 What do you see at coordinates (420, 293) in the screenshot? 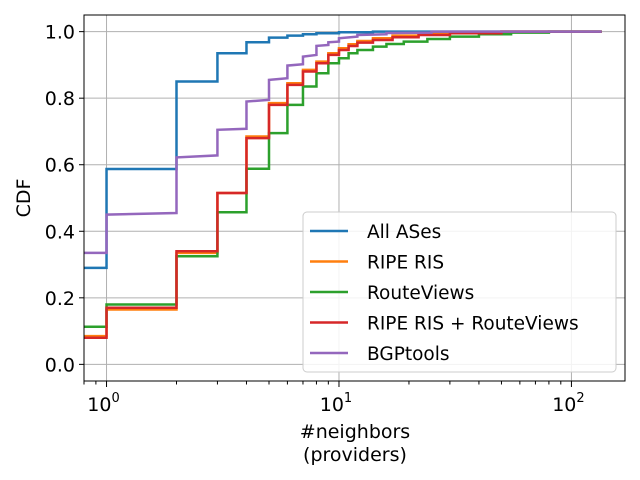
I see `legend-label-3: RouteViews` at bounding box center [420, 293].